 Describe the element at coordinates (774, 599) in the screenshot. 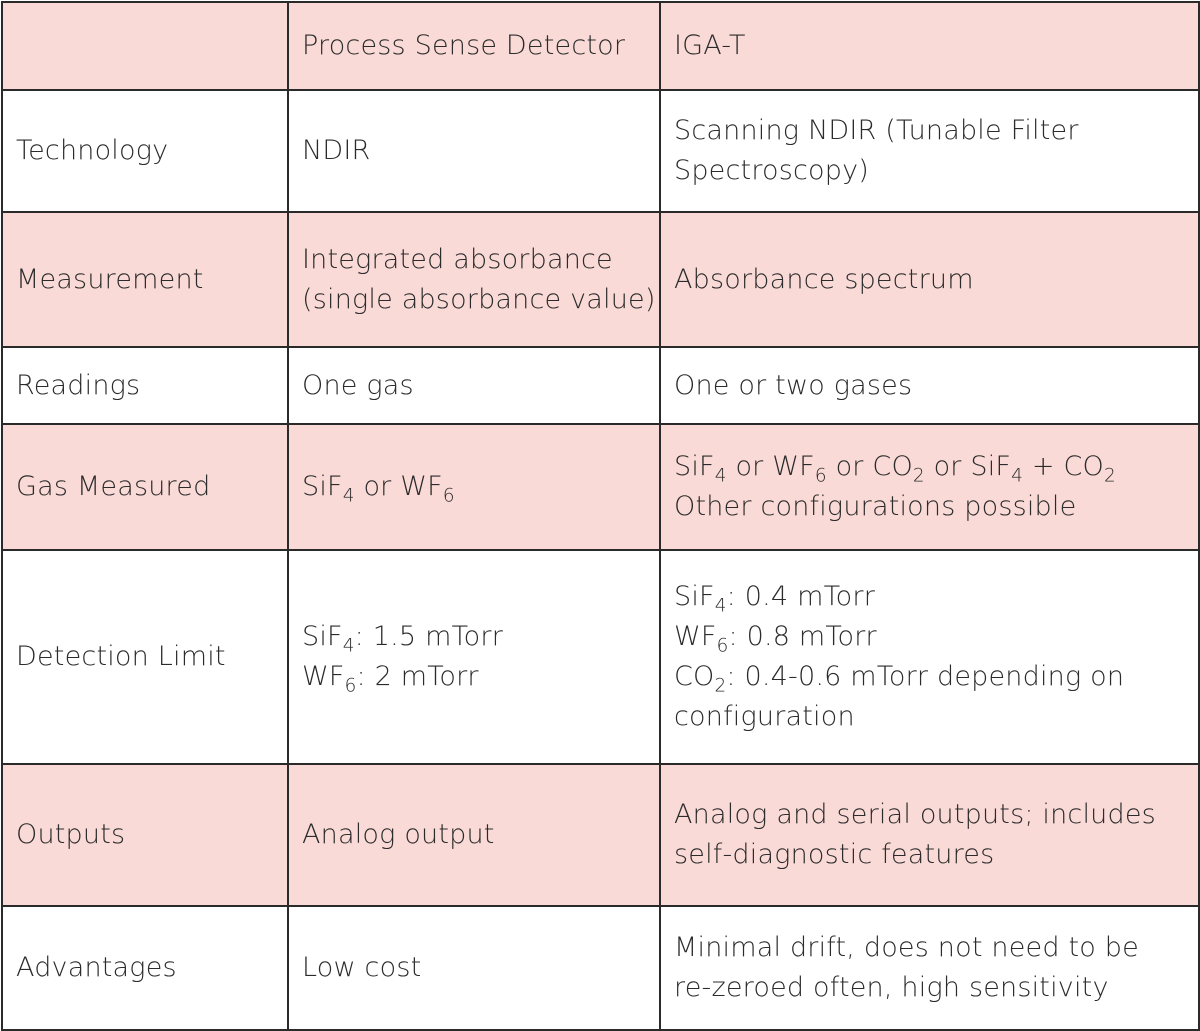

I see `detection-limit-igat-line-1: SiF4: 0.4 mTorr` at that location.